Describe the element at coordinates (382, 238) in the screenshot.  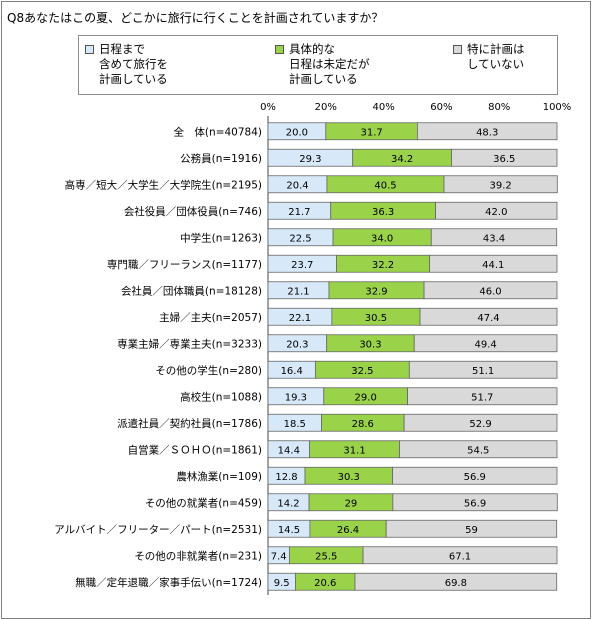
I see `data-label: 34.0` at that location.